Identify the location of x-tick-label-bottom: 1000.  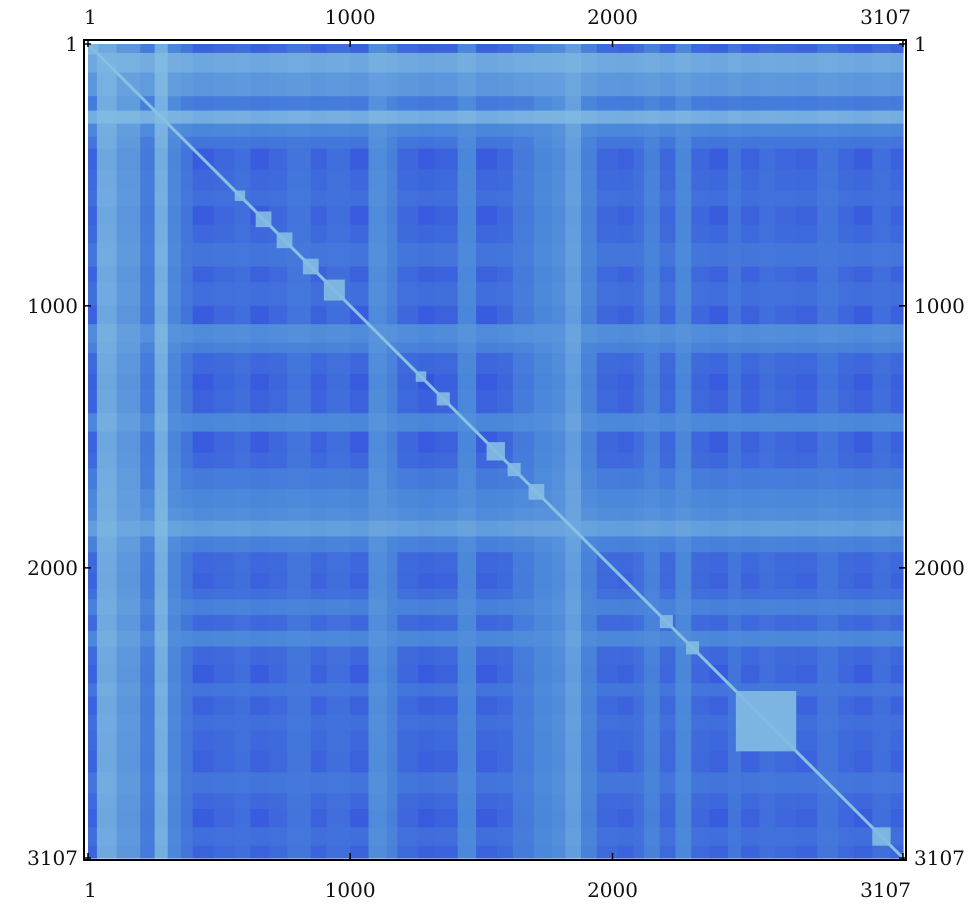
(350, 890).